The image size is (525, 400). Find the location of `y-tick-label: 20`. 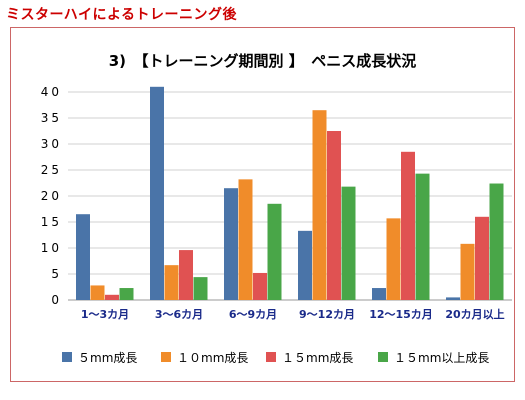

y-tick-label: 20 is located at coordinates (51, 196).